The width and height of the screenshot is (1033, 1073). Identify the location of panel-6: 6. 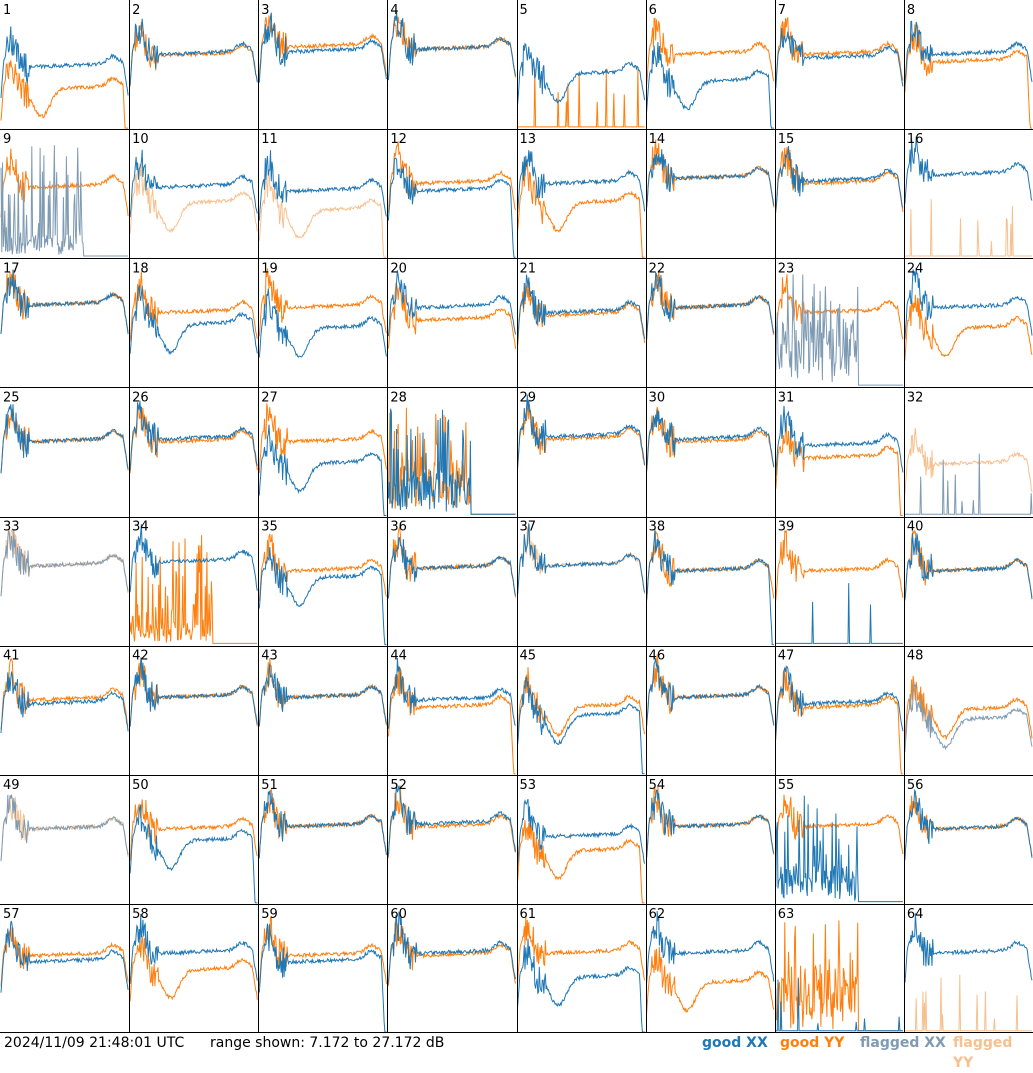
(710, 66).